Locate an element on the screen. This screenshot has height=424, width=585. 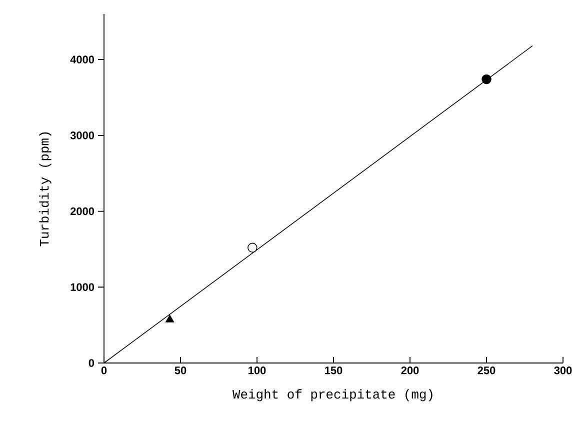
x-tick-label: 100 is located at coordinates (257, 370).